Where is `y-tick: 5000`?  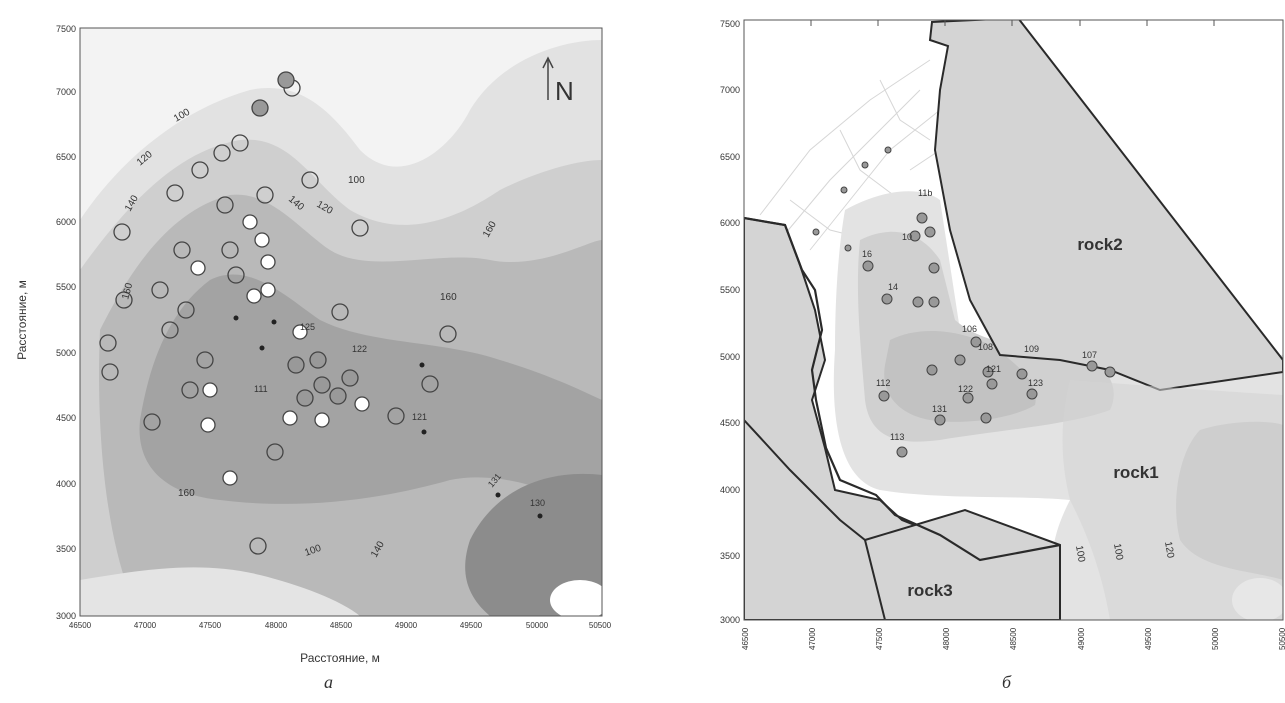 y-tick: 5000 is located at coordinates (730, 357).